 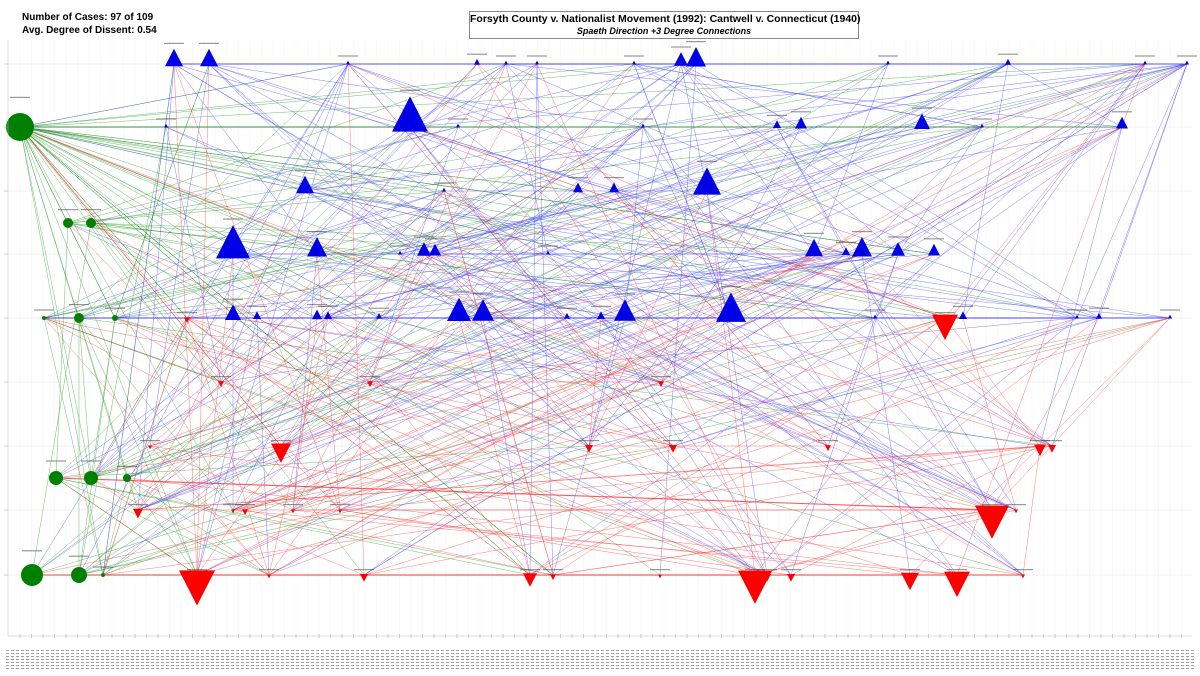 What do you see at coordinates (600, 665) in the screenshot?
I see `footnote-line` at bounding box center [600, 665].